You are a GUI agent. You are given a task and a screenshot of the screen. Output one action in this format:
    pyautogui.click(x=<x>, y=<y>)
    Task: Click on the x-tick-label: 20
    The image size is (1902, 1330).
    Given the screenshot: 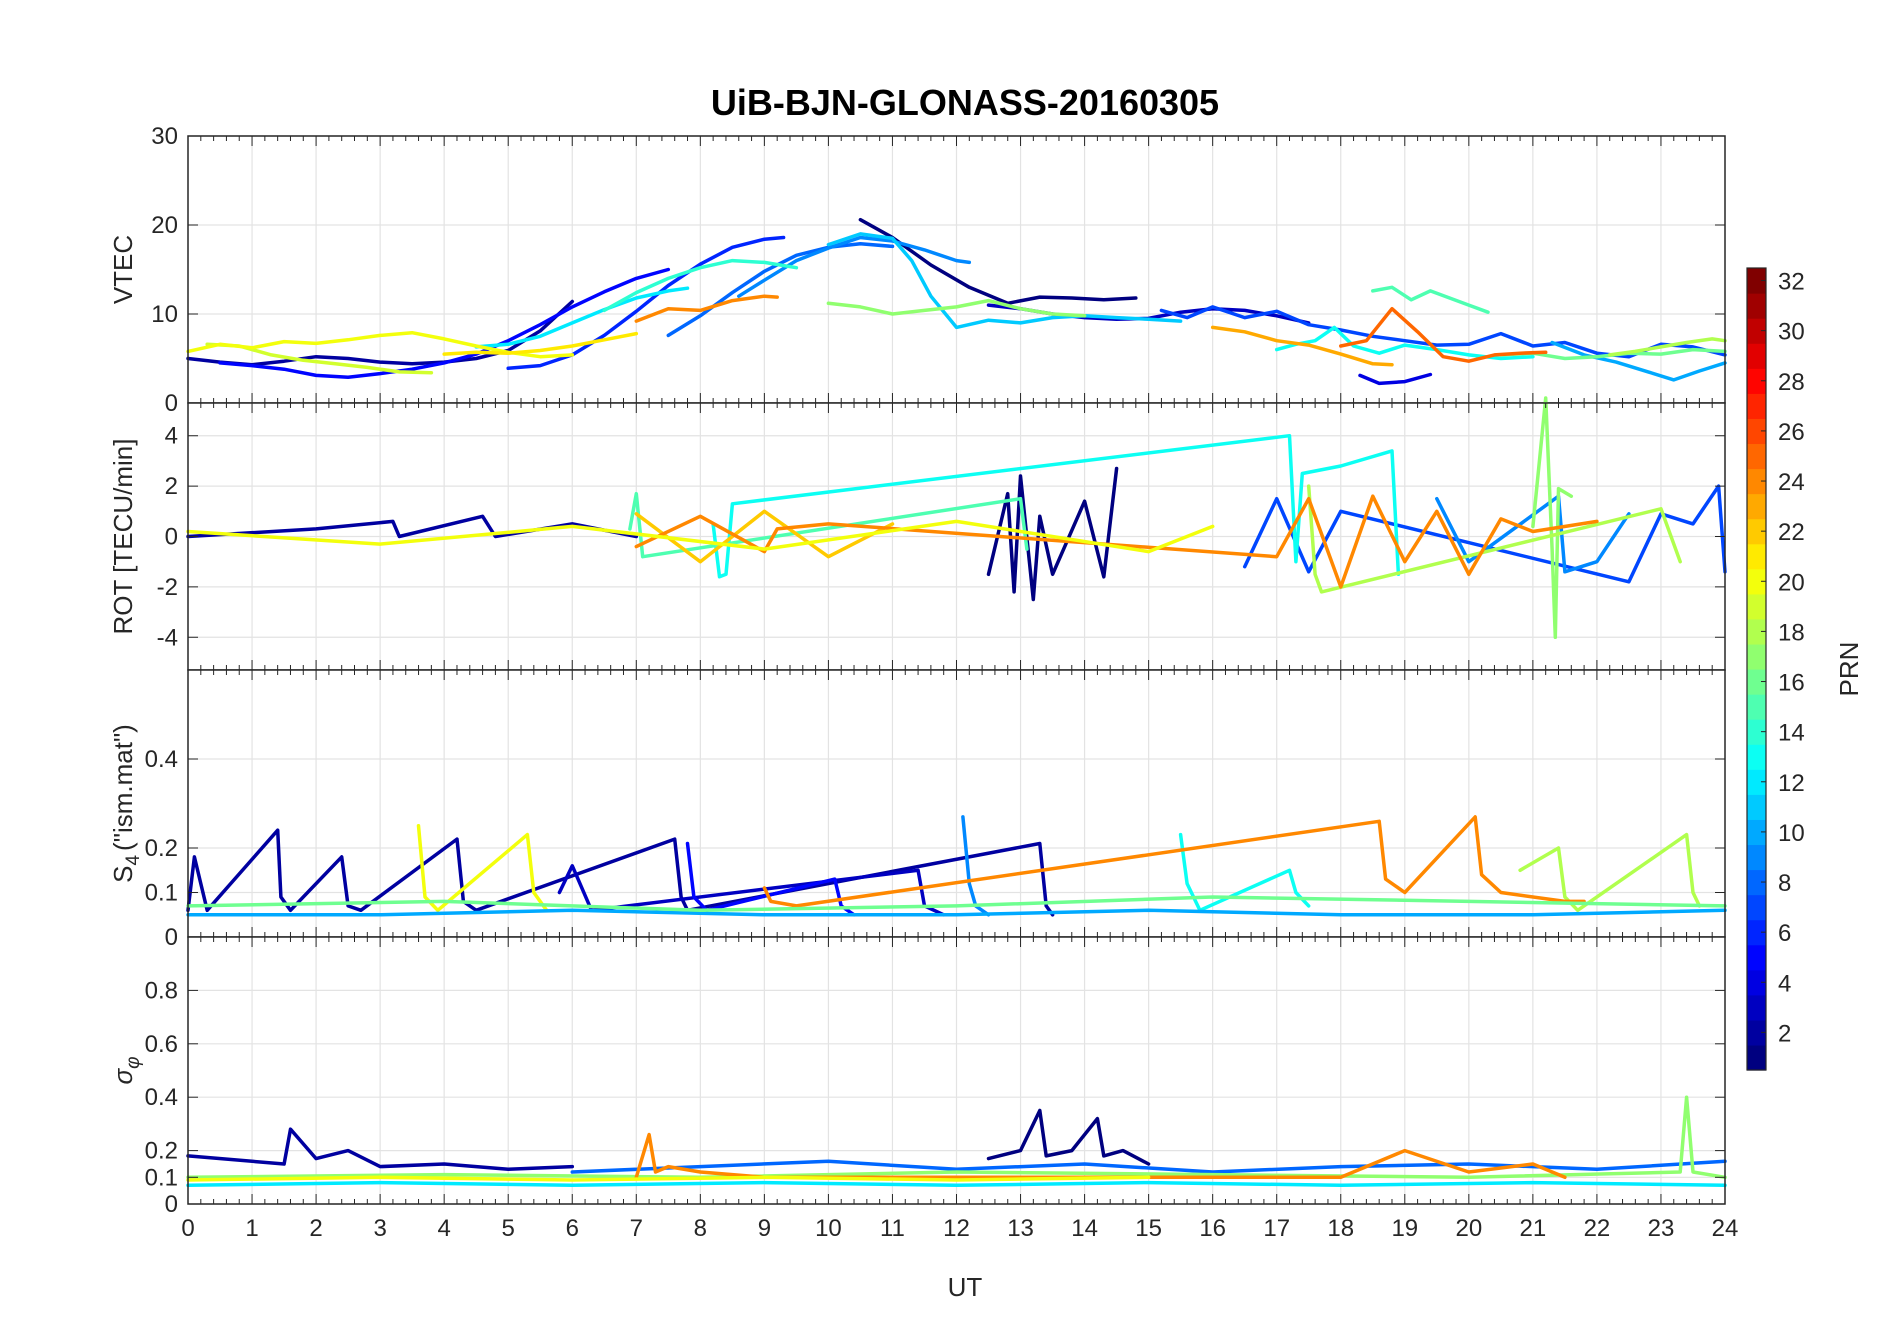 What is the action you would take?
    pyautogui.click(x=1468, y=1228)
    